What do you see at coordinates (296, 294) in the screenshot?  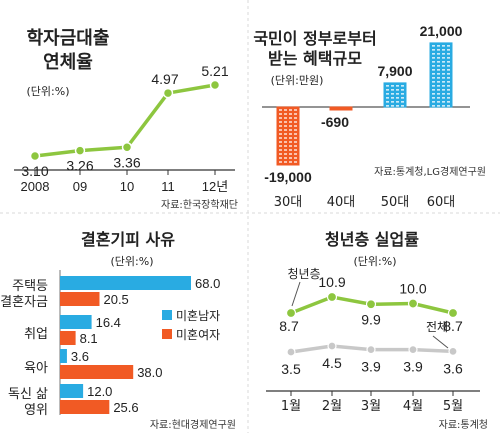 I see `chart4-series-leader-youth` at bounding box center [296, 294].